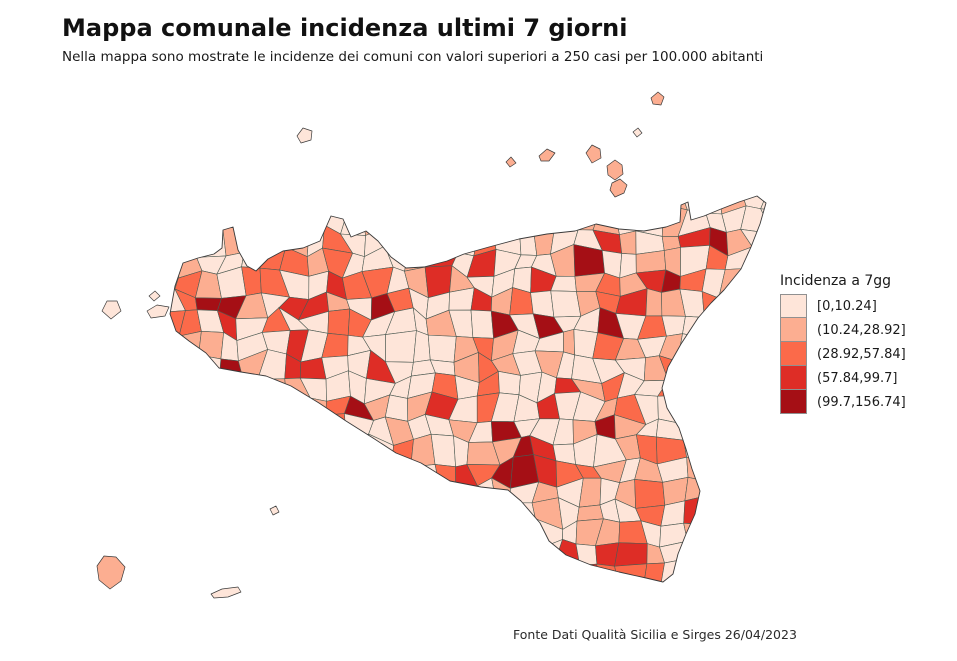 Image resolution: width=957 pixels, height=661 pixels. What do you see at coordinates (793, 330) in the screenshot?
I see `legend-swatch` at bounding box center [793, 330].